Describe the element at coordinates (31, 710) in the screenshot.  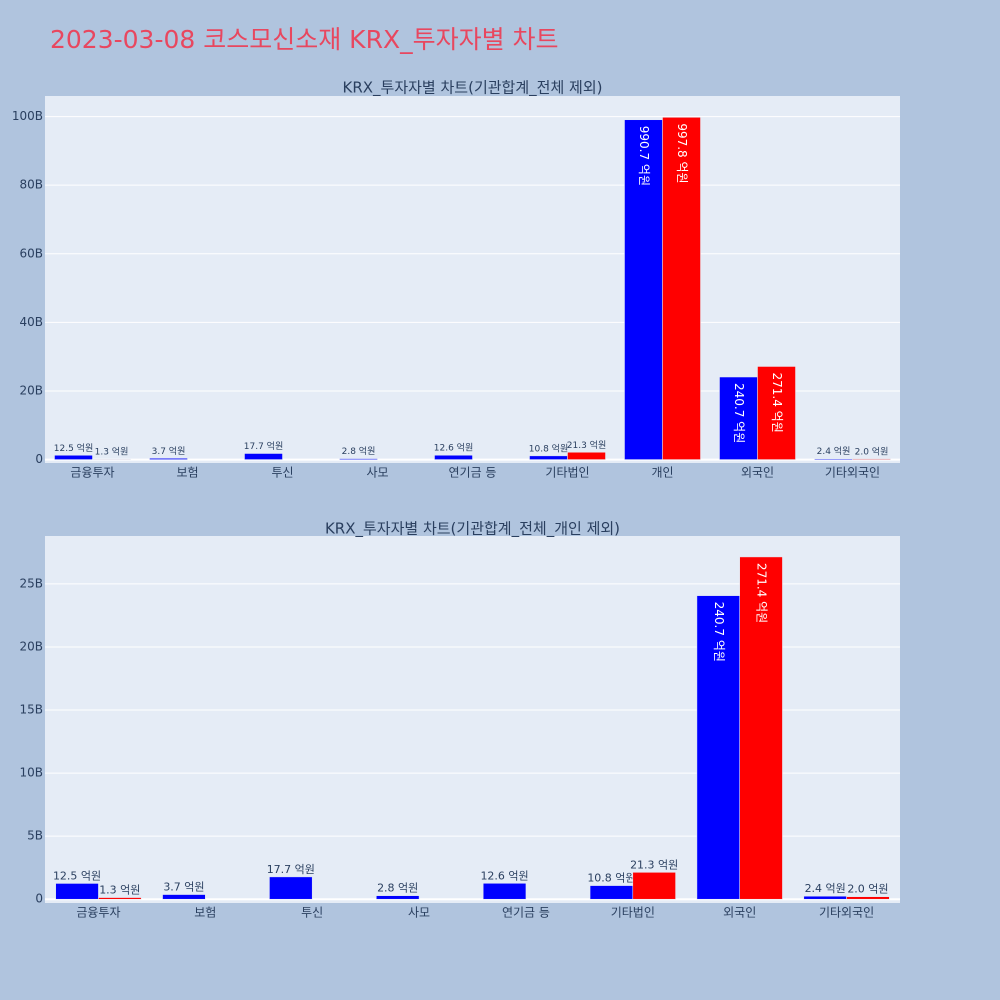
I see `y-tick-label: 15B` at that location.